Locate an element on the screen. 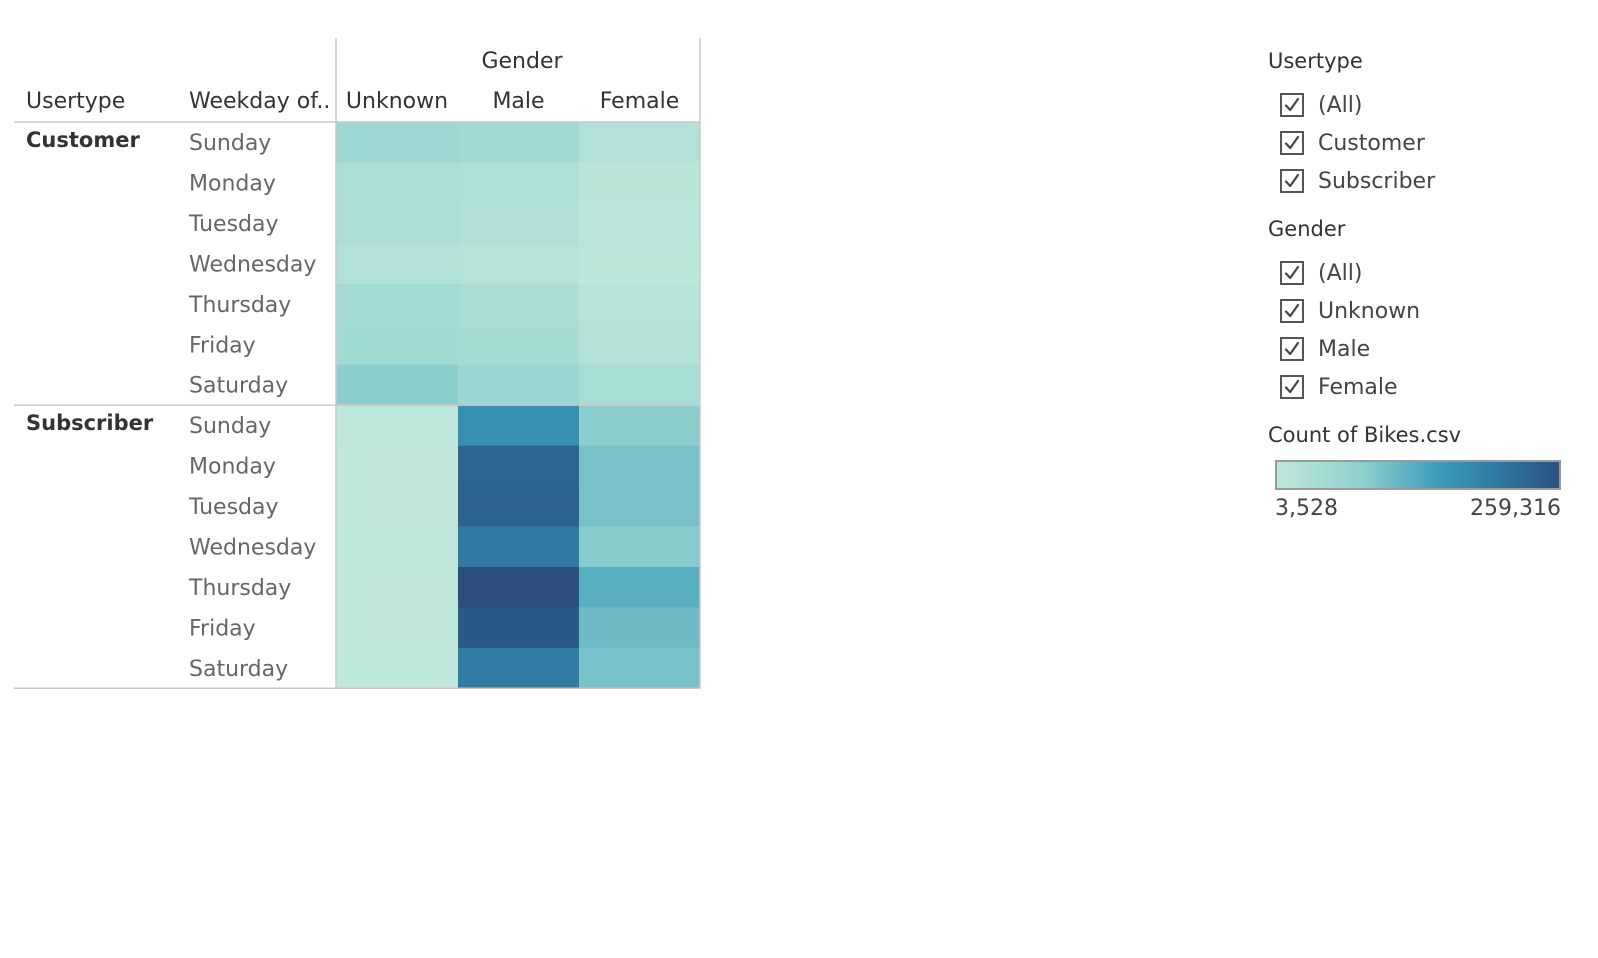 This screenshot has width=1598, height=958. column-group-header: Gender is located at coordinates (522, 61).